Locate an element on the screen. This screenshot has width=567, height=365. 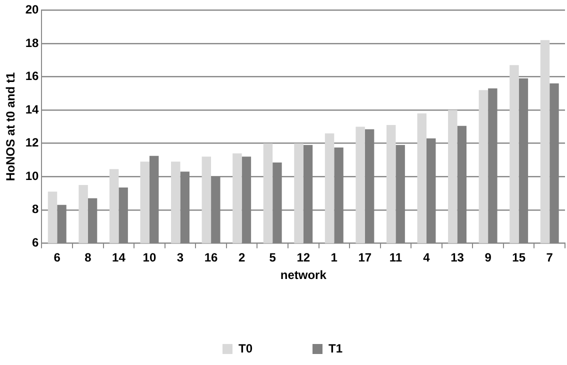
y-tick-label: 6 is located at coordinates (36, 243).